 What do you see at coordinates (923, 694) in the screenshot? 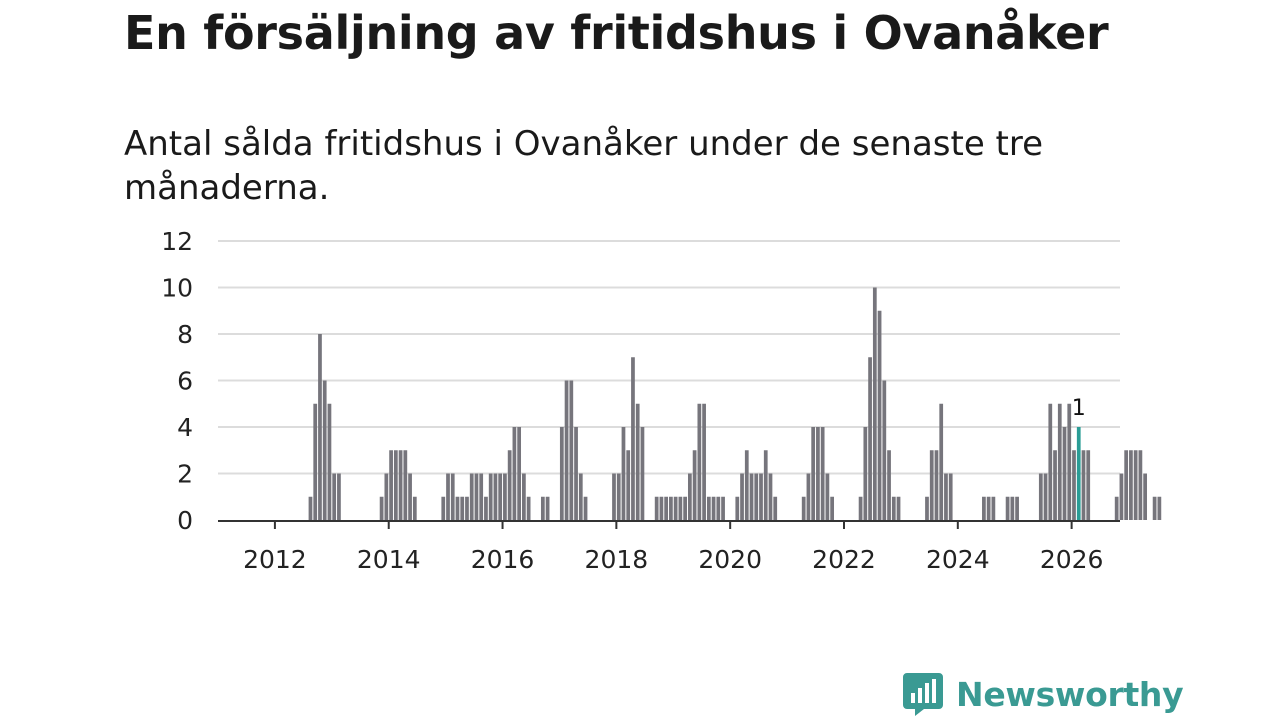
I see `newsworthy-logo-icon` at bounding box center [923, 694].